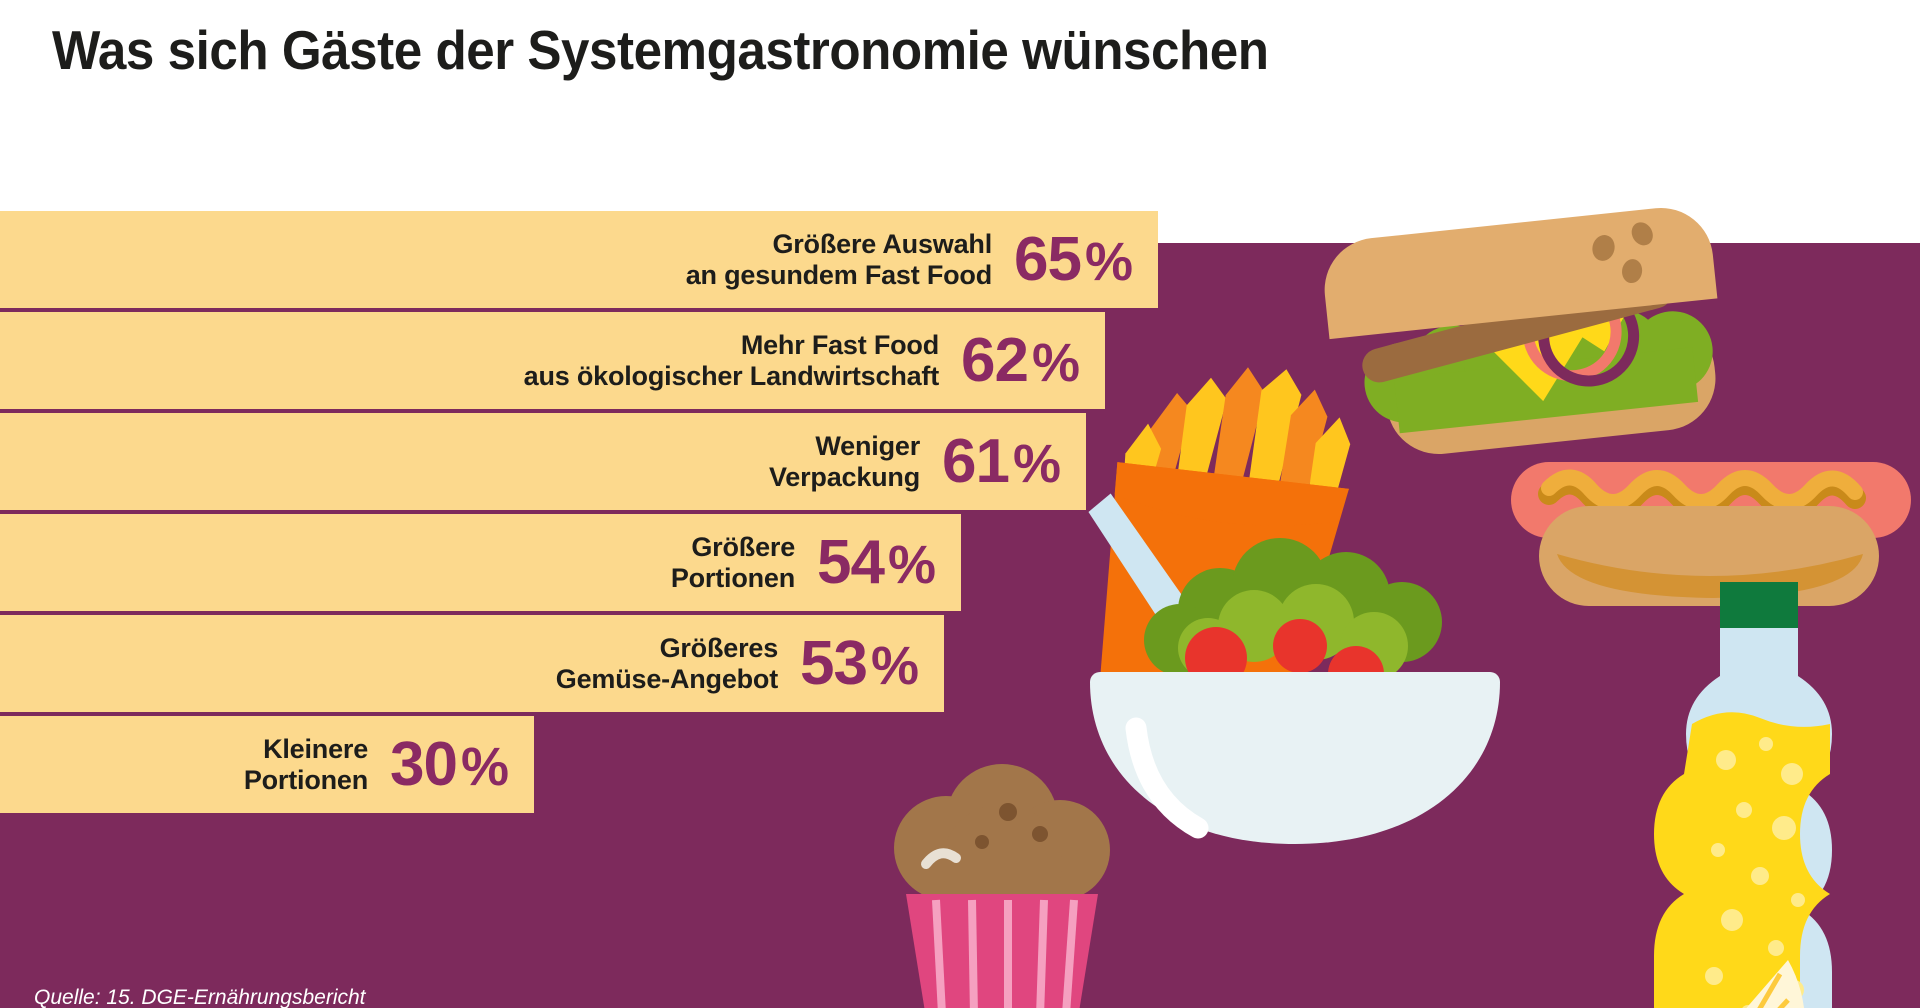 This screenshot has width=1920, height=1008. What do you see at coordinates (306, 764) in the screenshot?
I see `bar-label: Kleinere Portionen` at bounding box center [306, 764].